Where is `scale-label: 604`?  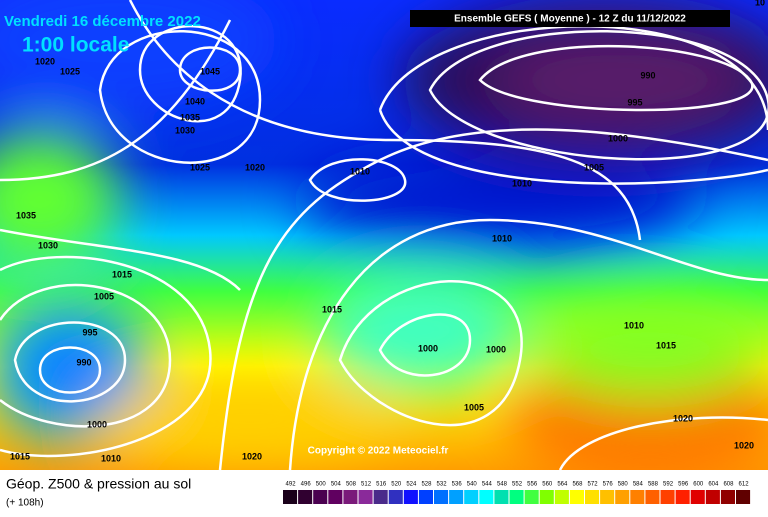
scale-label: 604 is located at coordinates (713, 485).